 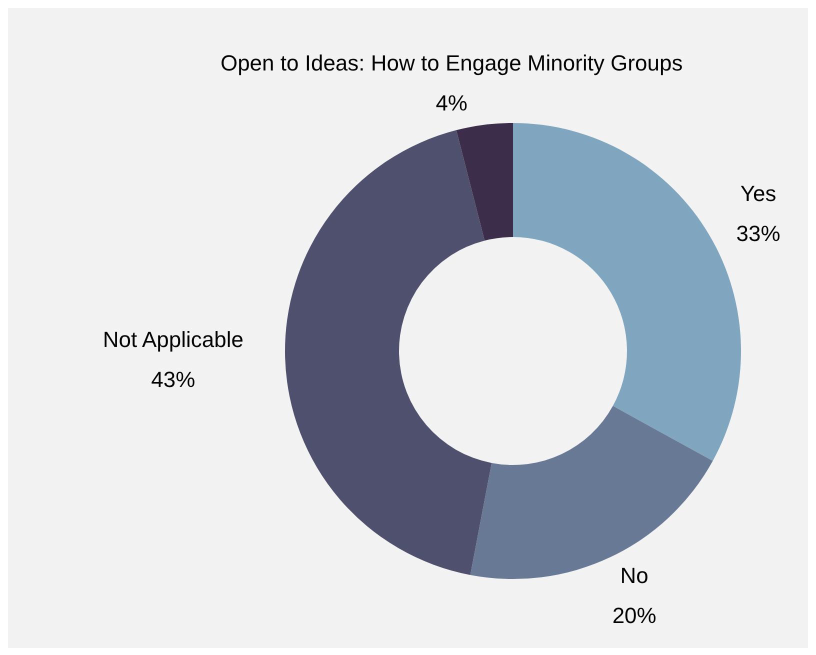 What do you see at coordinates (634, 575) in the screenshot?
I see `slice-label: No` at bounding box center [634, 575].